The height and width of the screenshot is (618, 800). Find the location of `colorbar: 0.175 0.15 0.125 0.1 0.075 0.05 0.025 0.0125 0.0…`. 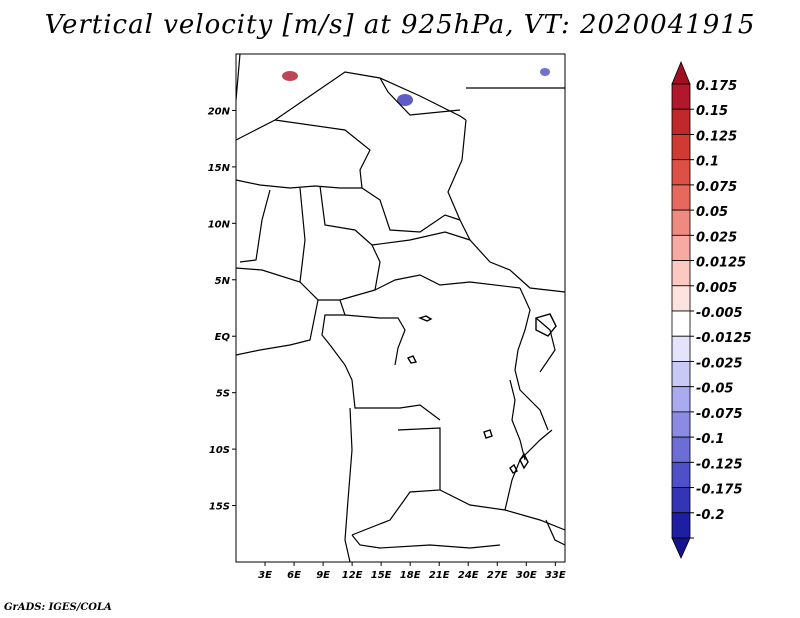

colorbar: 0.175 0.15 0.125 0.1 0.075 0.05 0.025 0.0125 0.0… is located at coordinates (711, 309).